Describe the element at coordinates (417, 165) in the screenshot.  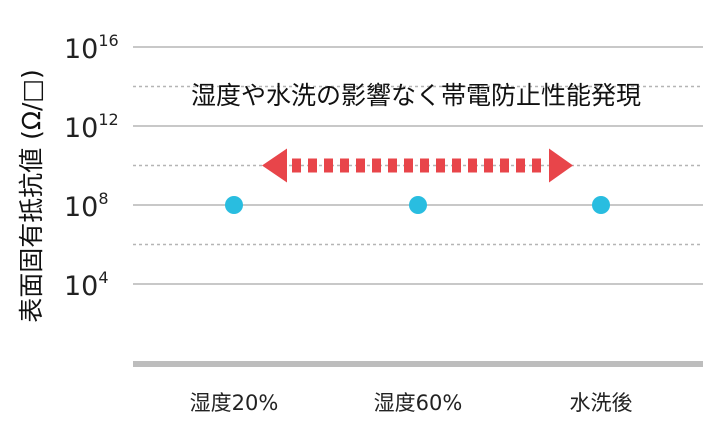
I see `range-arrow` at that location.